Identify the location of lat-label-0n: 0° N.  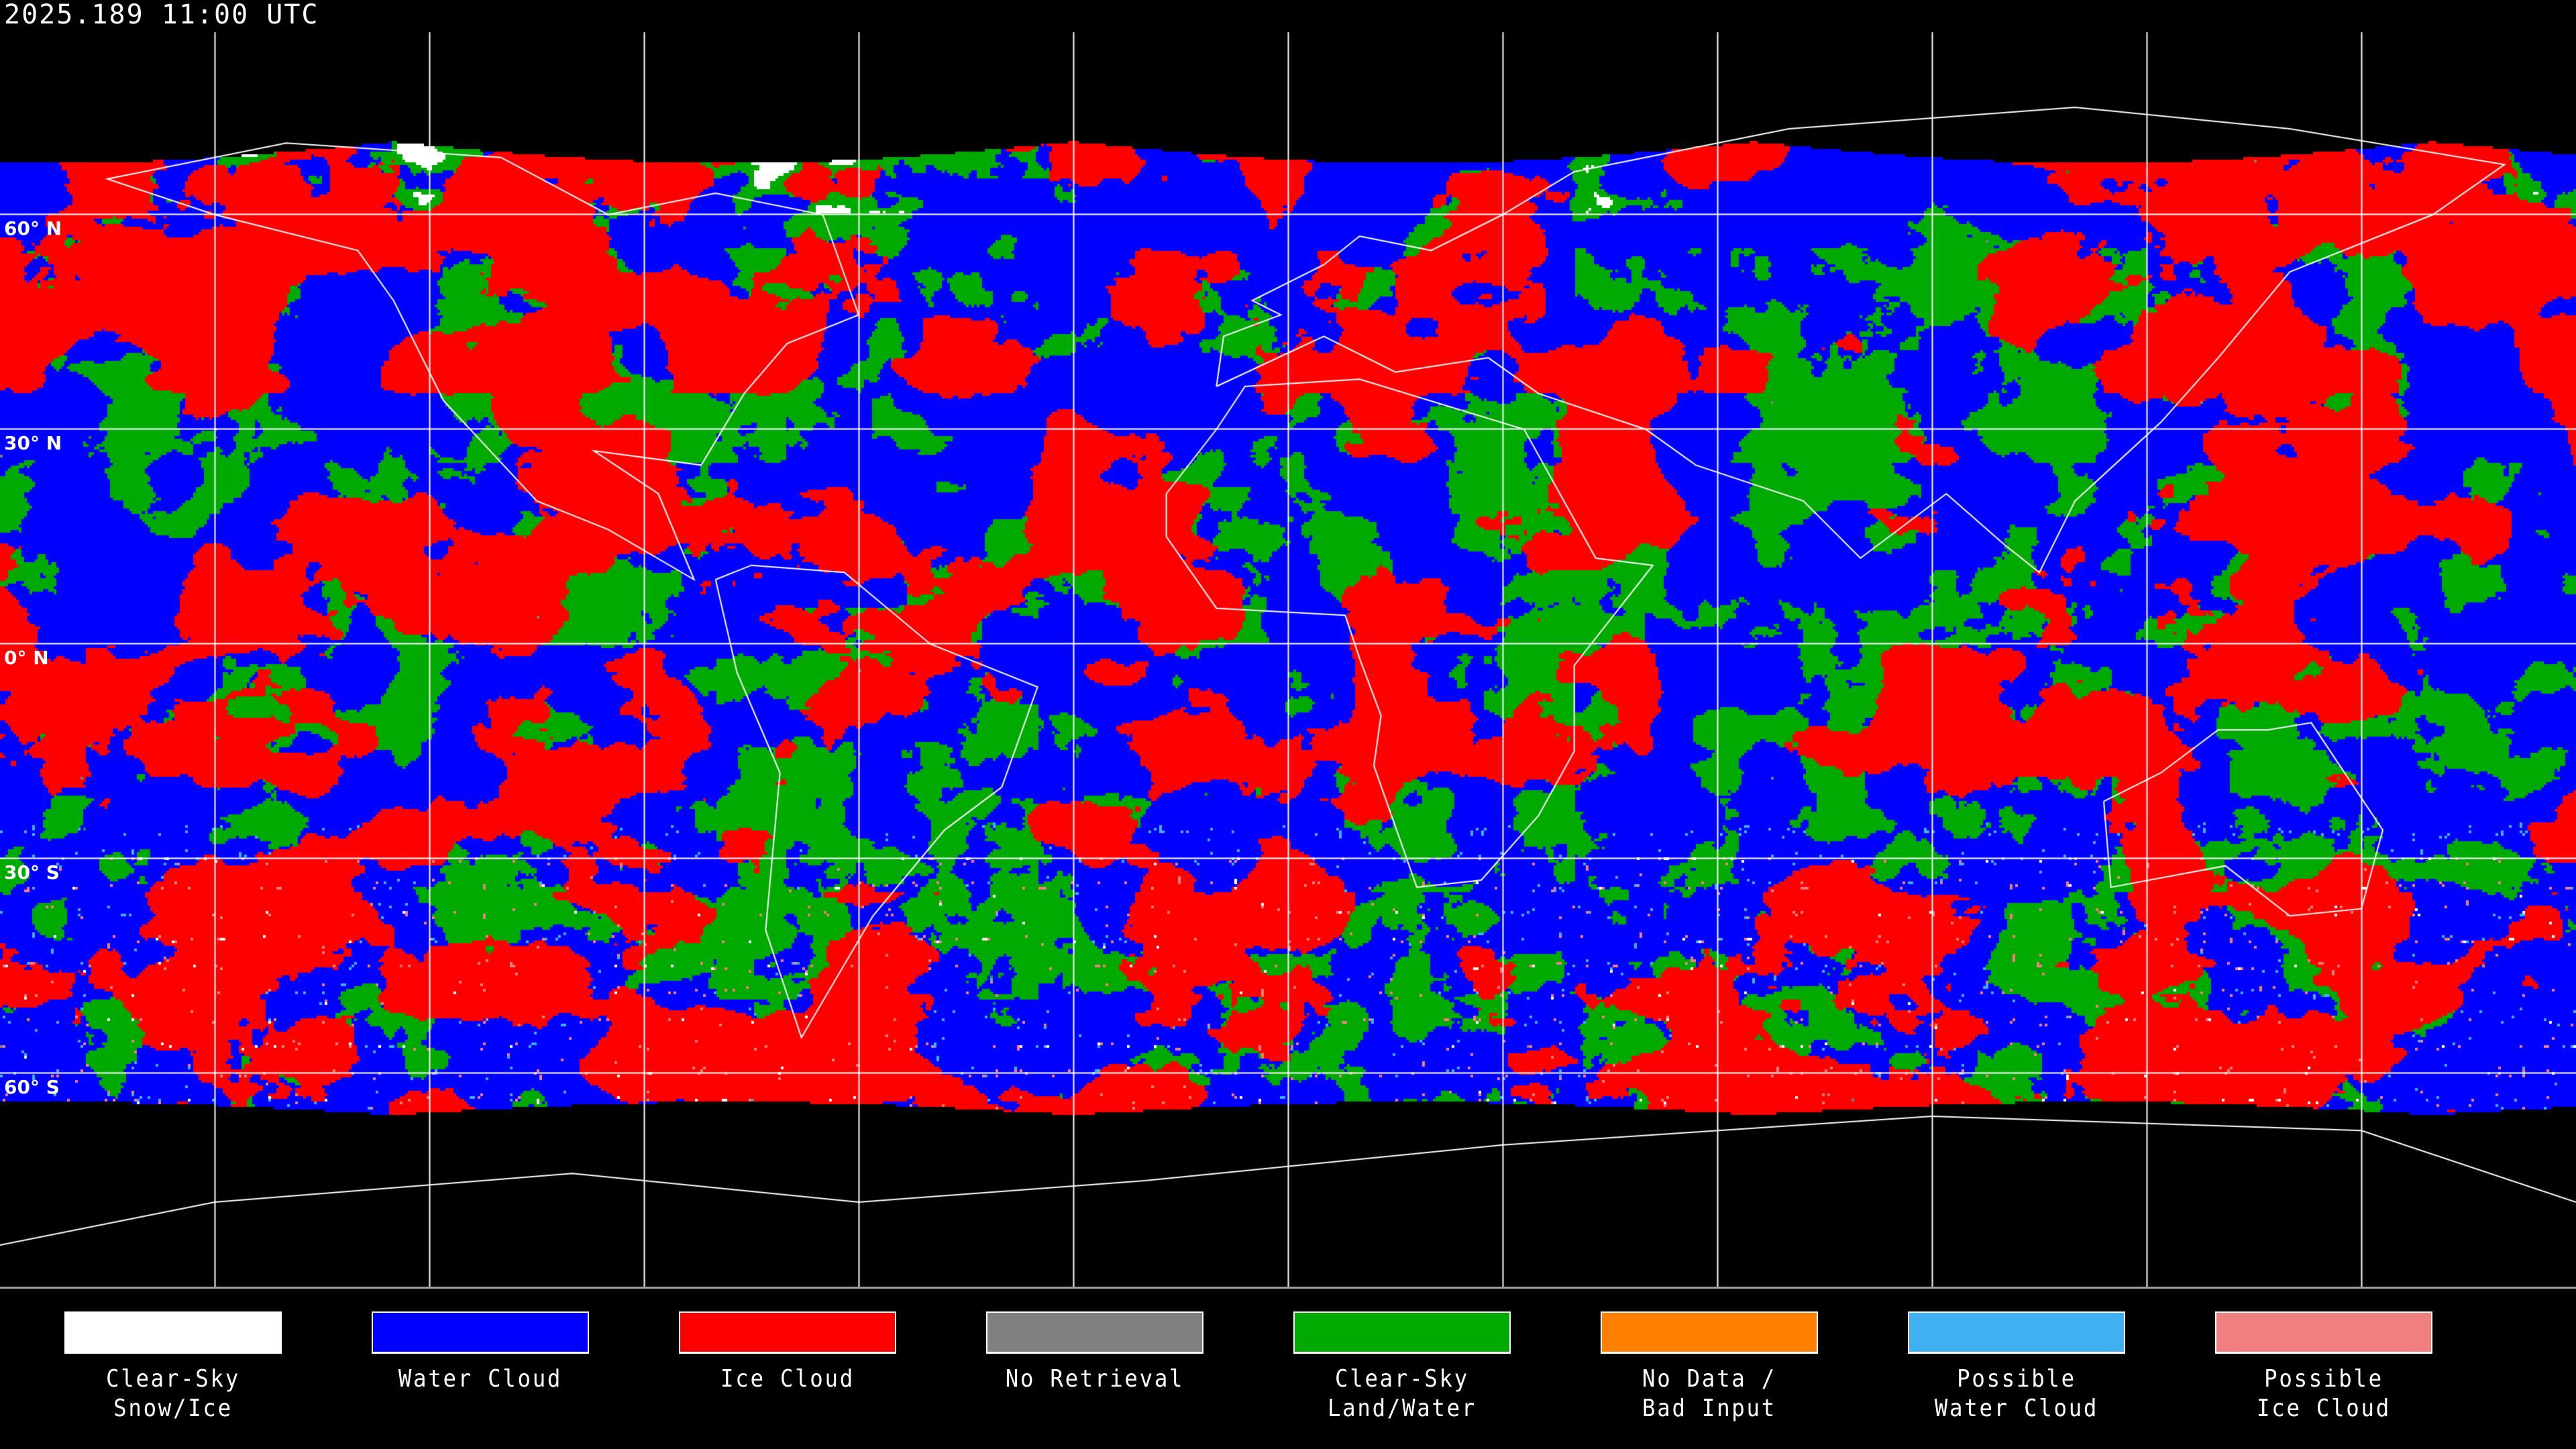
(26, 658).